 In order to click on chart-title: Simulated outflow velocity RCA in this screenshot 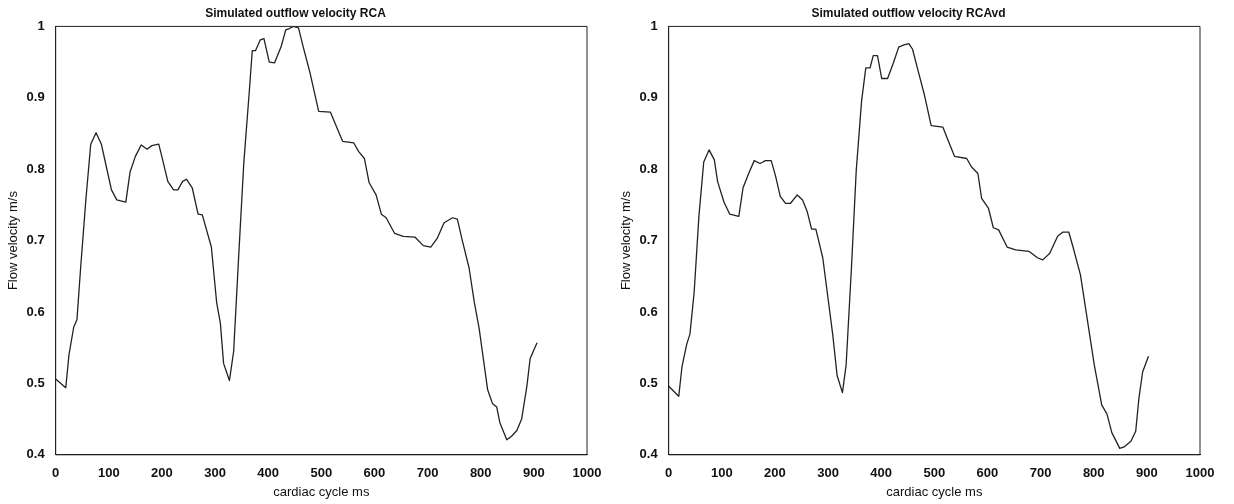, I will do `click(296, 12)`.